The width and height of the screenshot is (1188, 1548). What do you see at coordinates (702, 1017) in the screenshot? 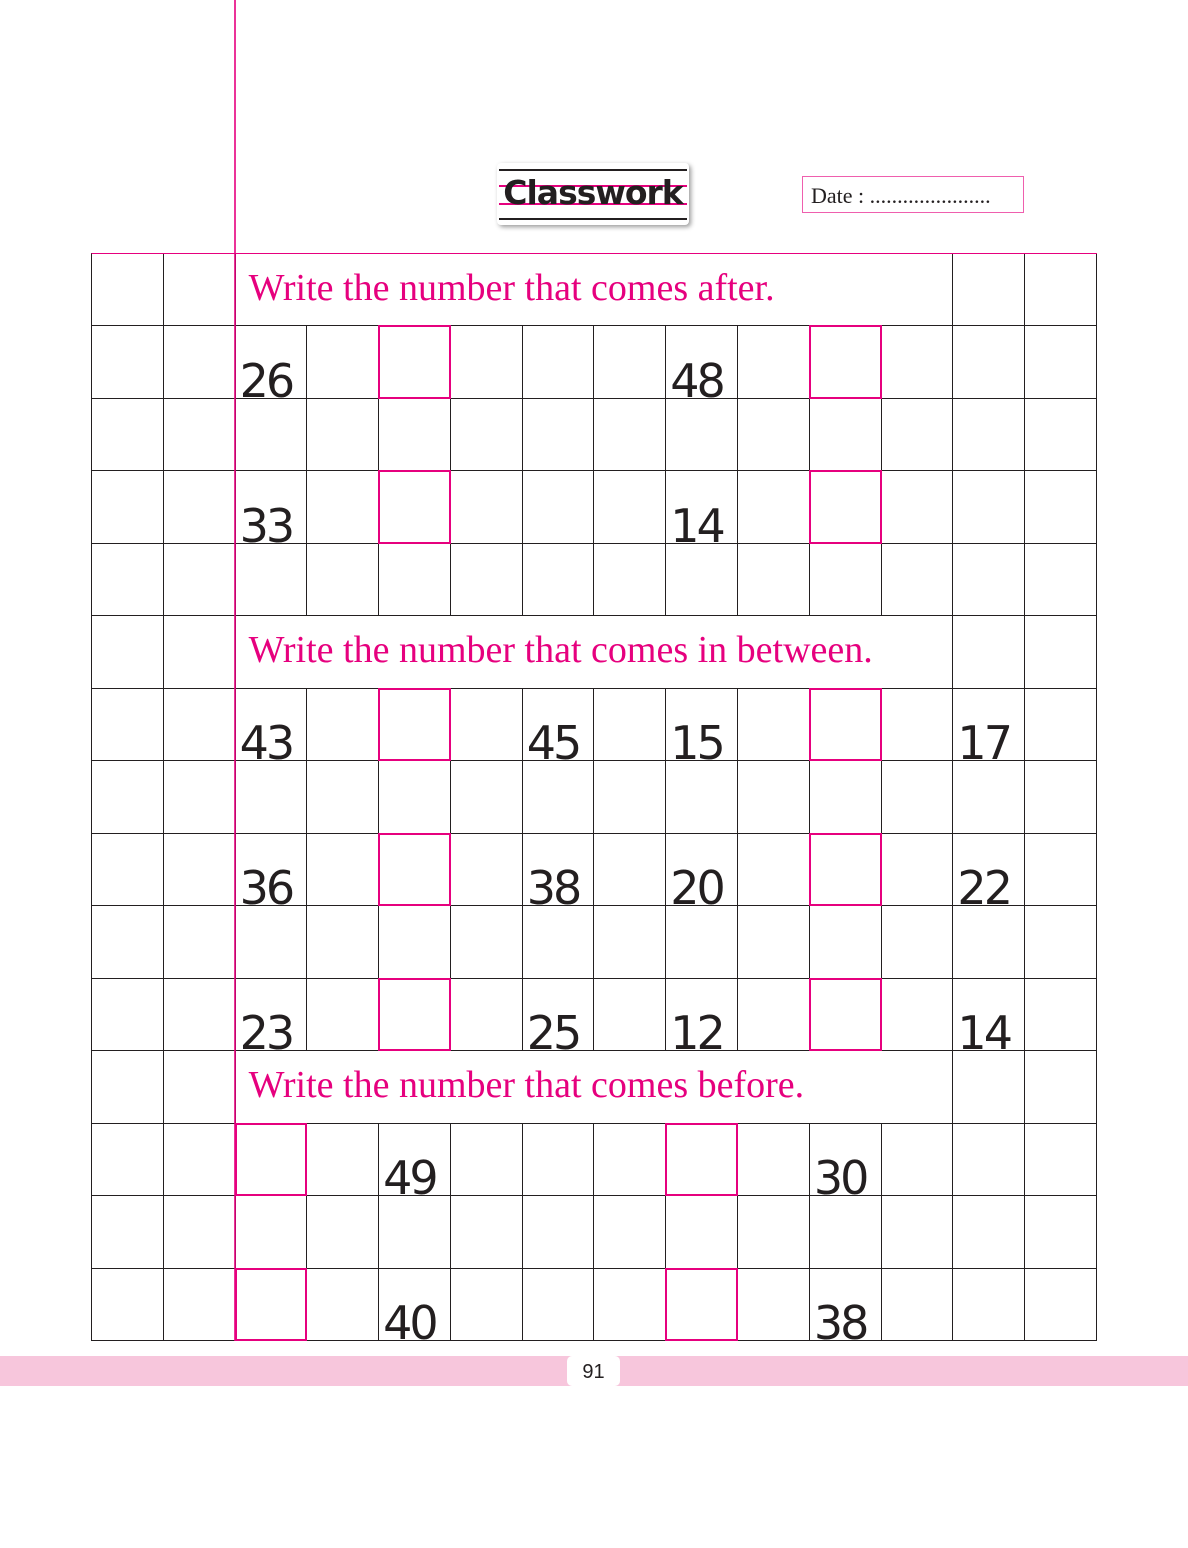
I see `grid-cell: 12` at bounding box center [702, 1017].